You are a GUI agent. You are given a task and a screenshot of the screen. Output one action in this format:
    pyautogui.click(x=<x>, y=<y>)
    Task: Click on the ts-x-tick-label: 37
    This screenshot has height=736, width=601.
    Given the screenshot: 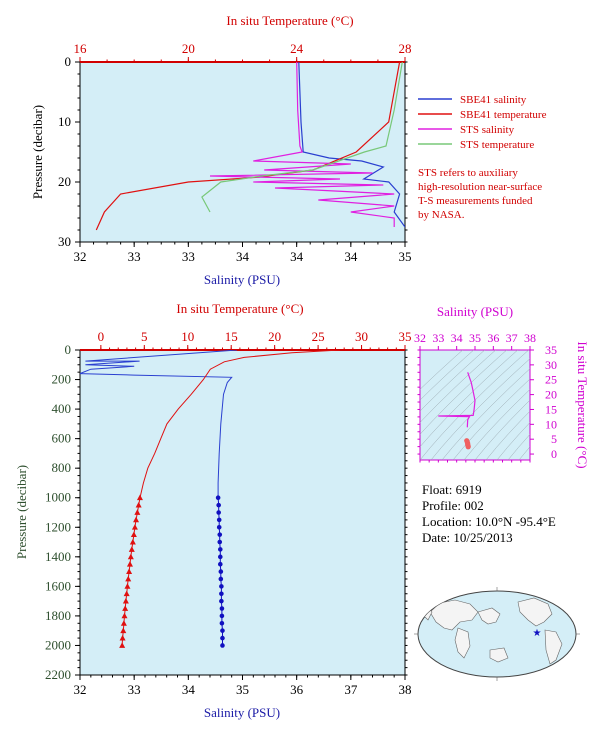 What is the action you would take?
    pyautogui.click(x=512, y=338)
    